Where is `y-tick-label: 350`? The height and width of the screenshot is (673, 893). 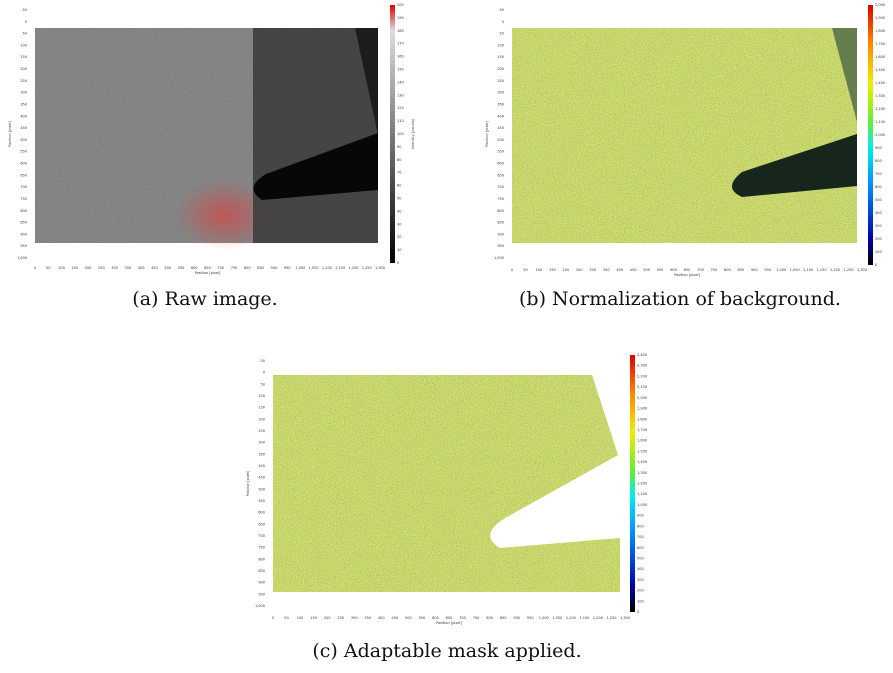
y-tick-label: 350 is located at coordinates (23, 104).